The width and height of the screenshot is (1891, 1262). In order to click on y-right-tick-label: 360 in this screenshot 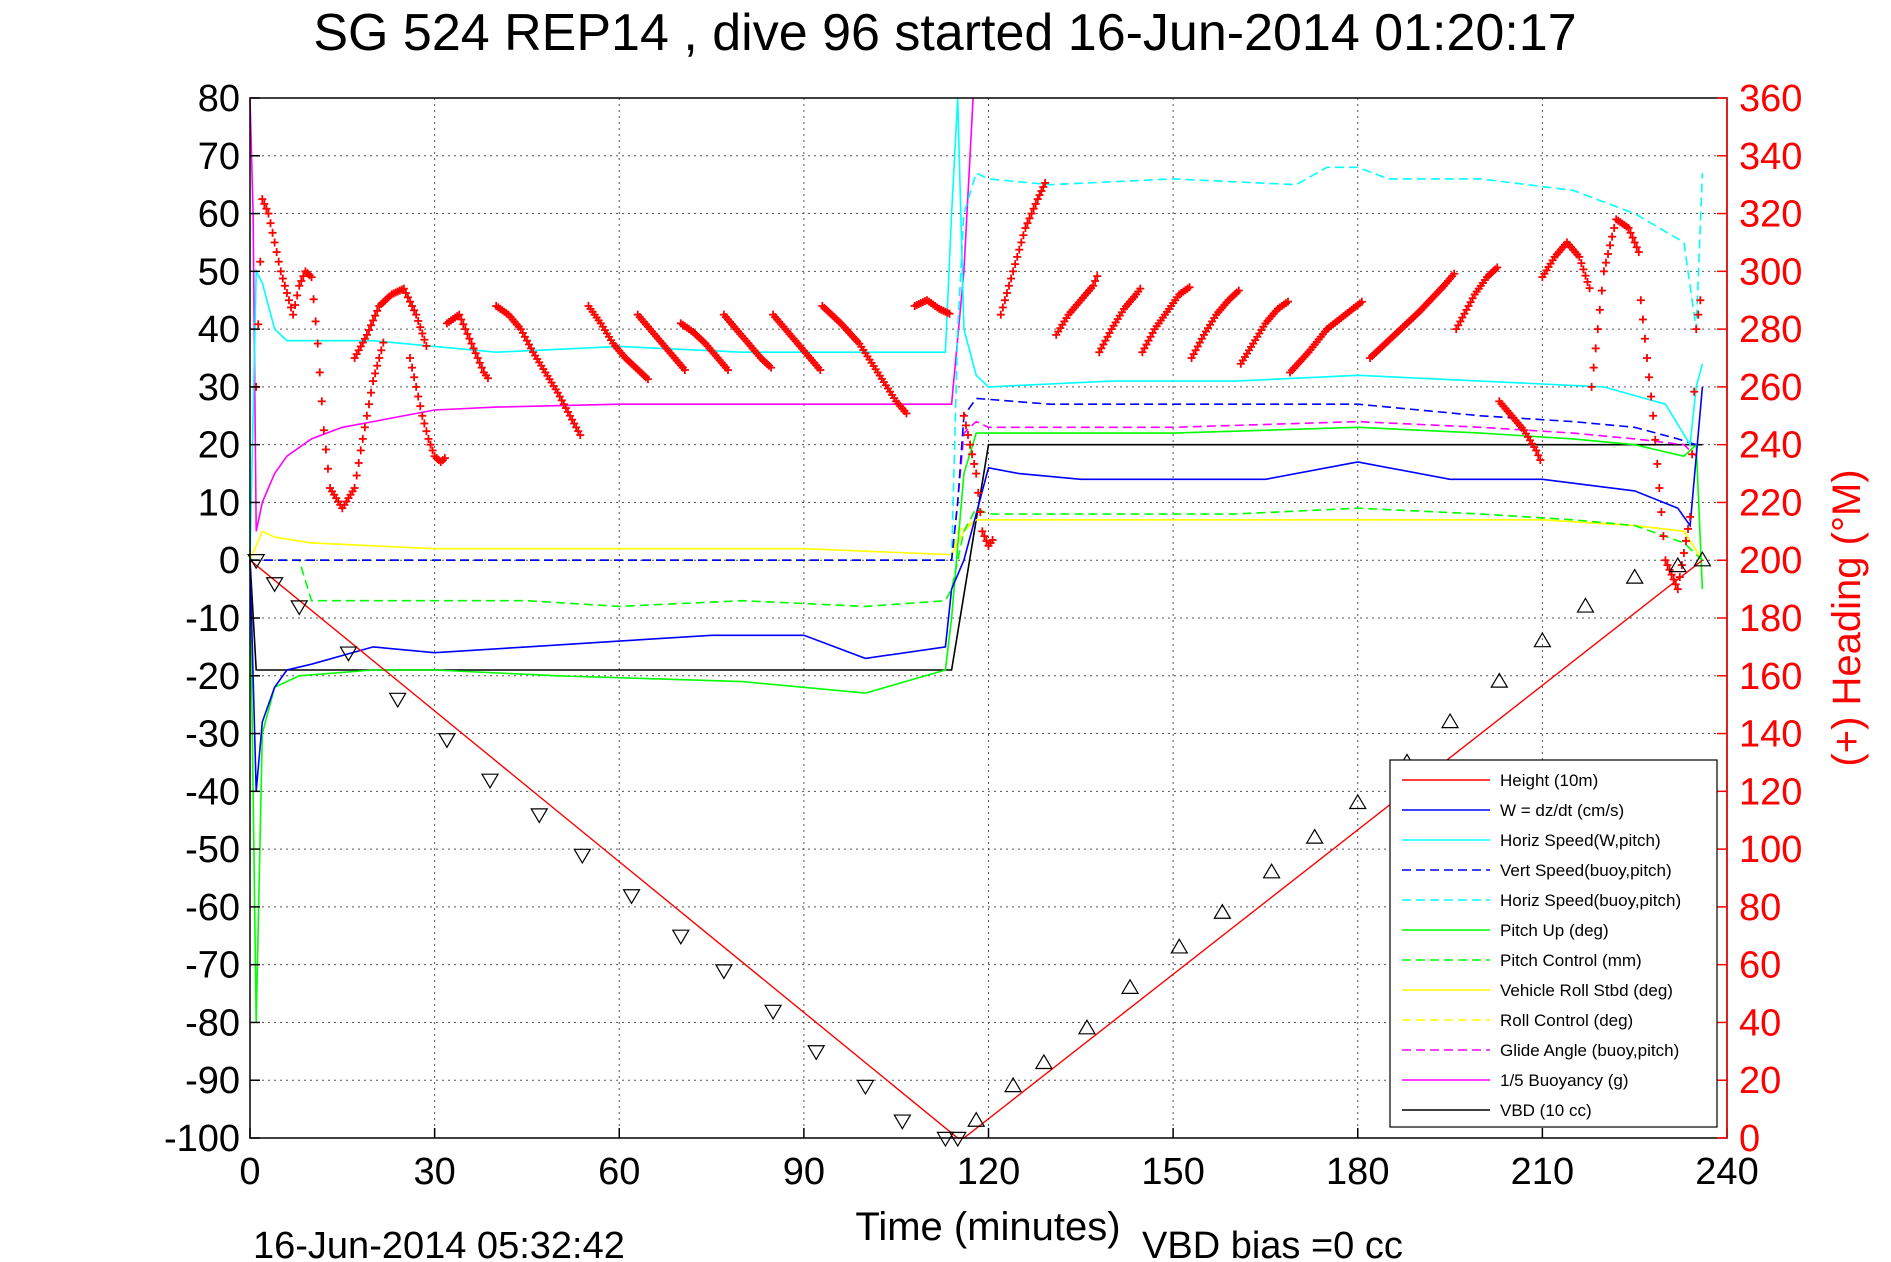, I will do `click(1770, 99)`.